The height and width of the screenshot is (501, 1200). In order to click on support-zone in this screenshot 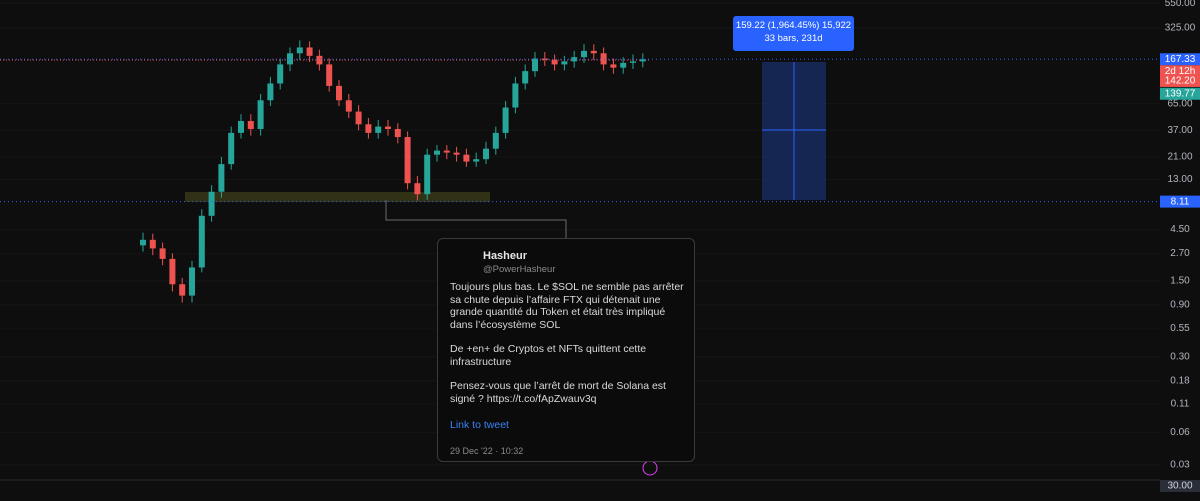, I will do `click(337, 197)`.